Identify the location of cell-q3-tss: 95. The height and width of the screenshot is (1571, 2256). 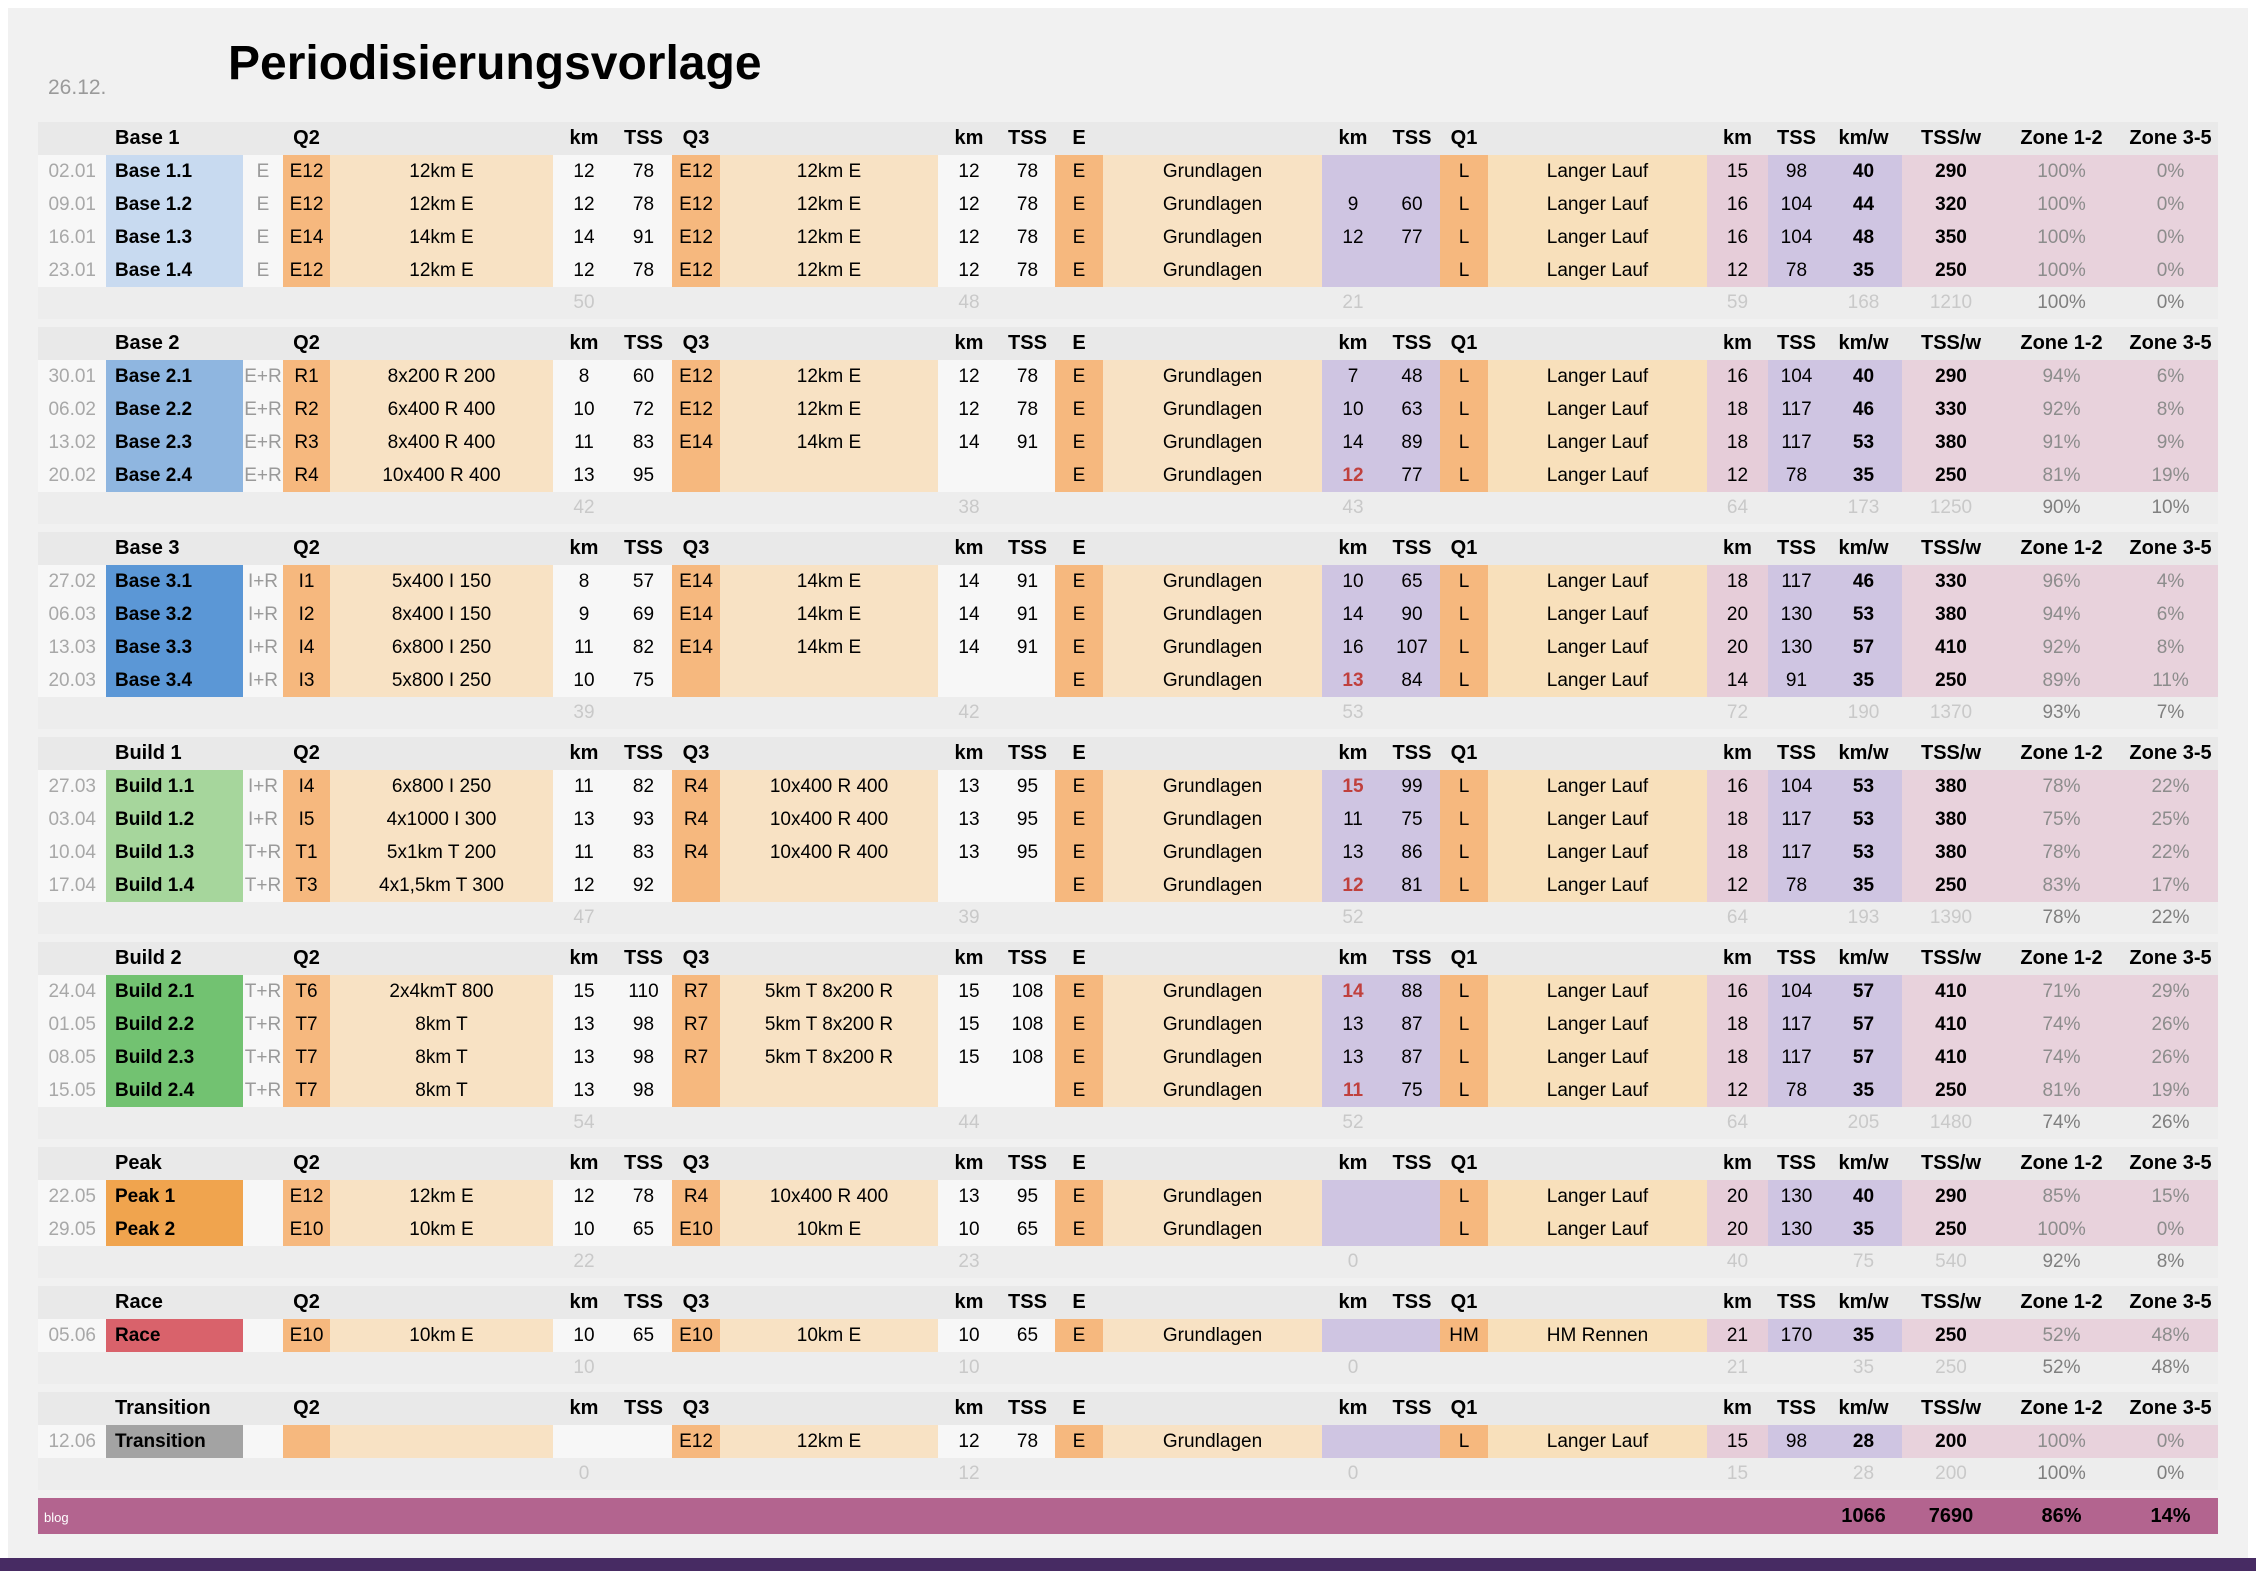
(1027, 786).